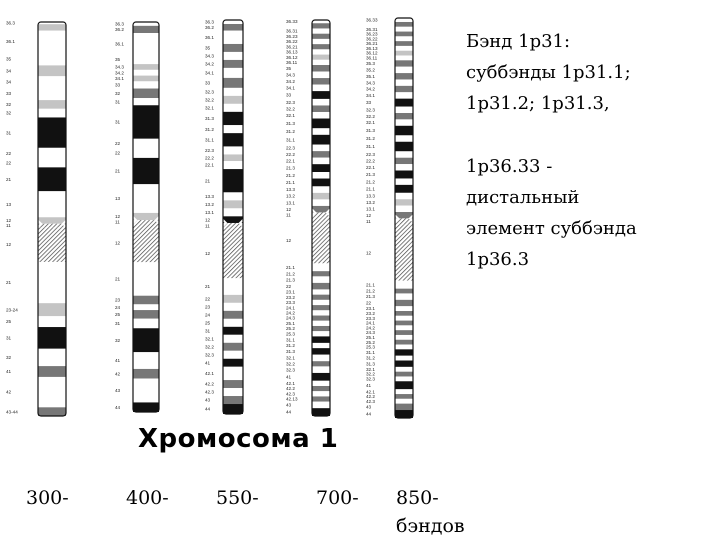  What do you see at coordinates (118, 340) in the screenshot?
I see `band-label: 32` at bounding box center [118, 340].